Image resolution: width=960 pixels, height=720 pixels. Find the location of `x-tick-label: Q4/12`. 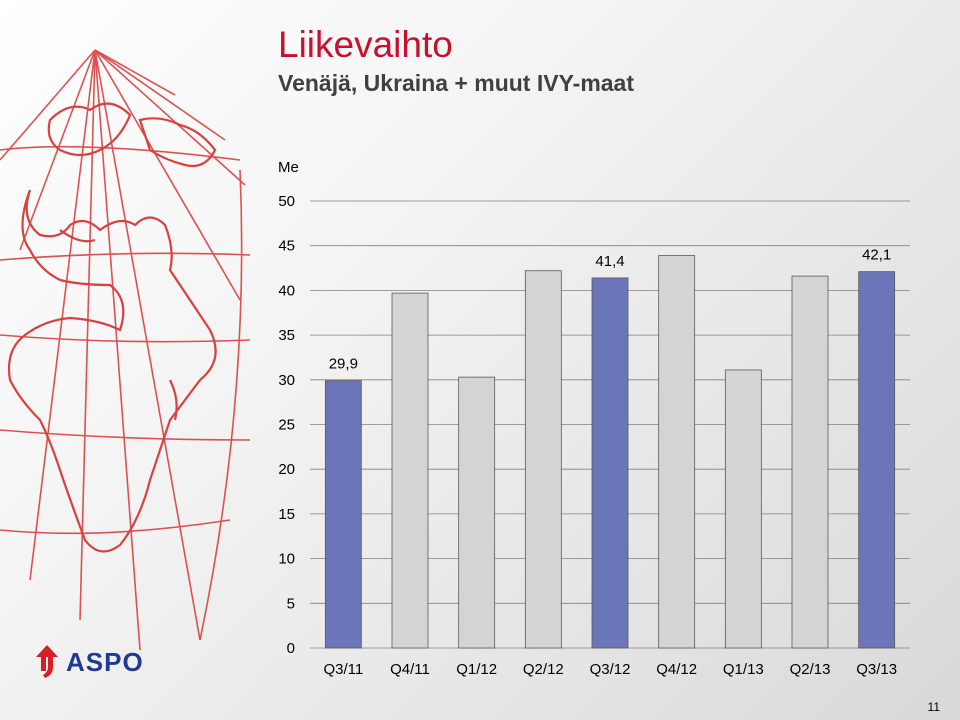

x-tick-label: Q4/12 is located at coordinates (676, 669).